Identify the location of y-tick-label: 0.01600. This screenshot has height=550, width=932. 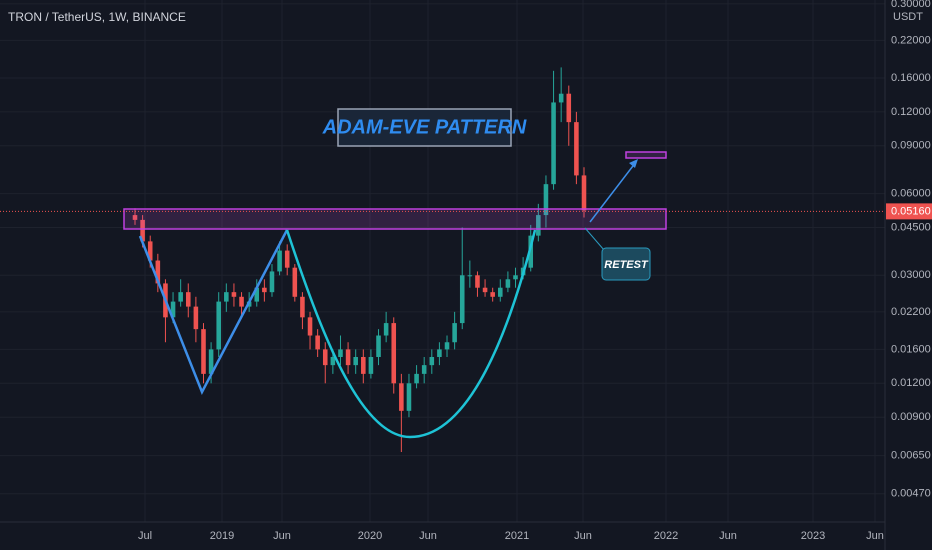
(911, 349).